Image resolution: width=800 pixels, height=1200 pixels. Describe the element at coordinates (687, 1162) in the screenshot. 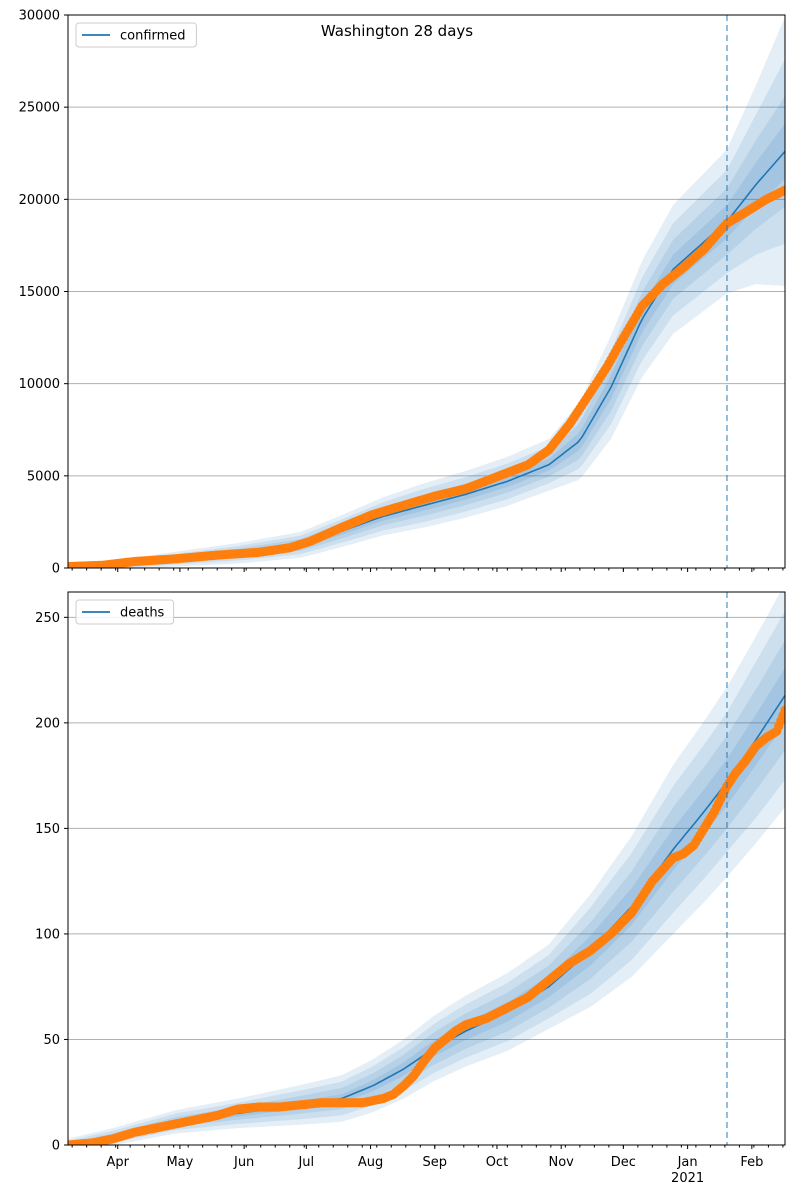

I see `deaths-x-tick-label: Jan` at that location.